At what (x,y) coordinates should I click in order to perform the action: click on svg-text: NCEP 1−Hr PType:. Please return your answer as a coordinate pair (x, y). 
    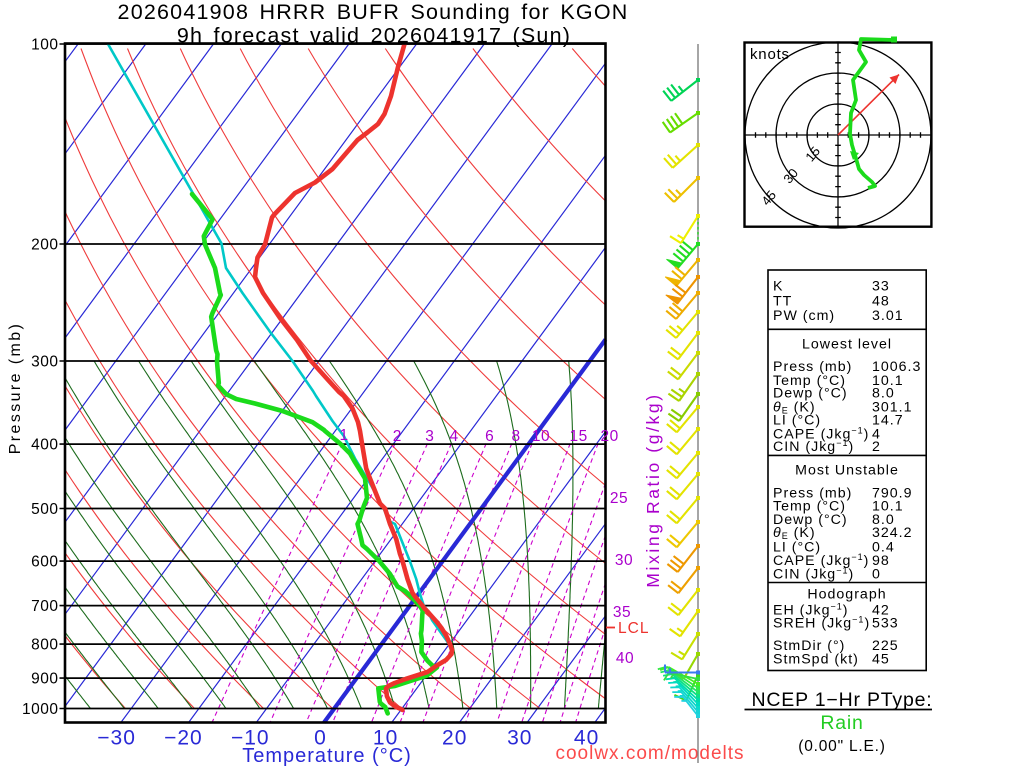
    Looking at the image, I should click on (842, 700).